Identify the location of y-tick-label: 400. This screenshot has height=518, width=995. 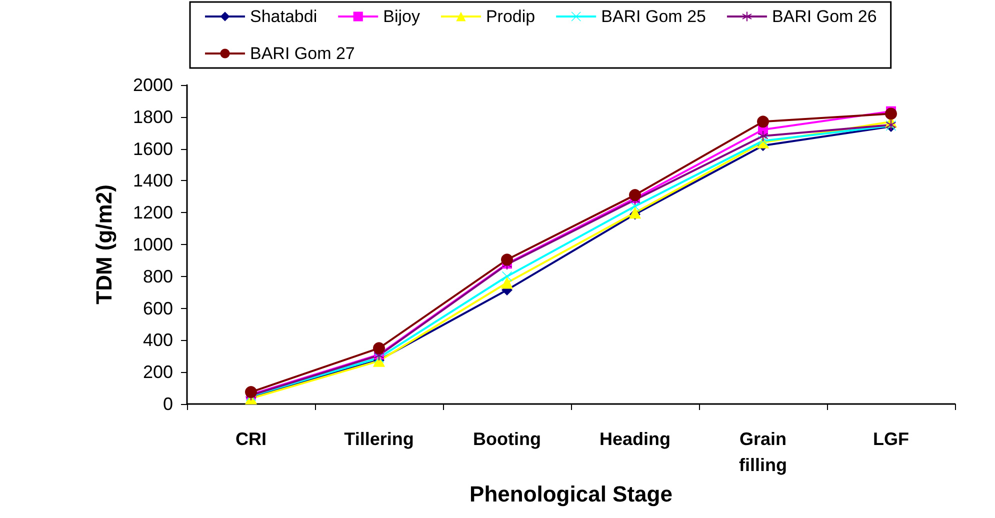
(157, 340).